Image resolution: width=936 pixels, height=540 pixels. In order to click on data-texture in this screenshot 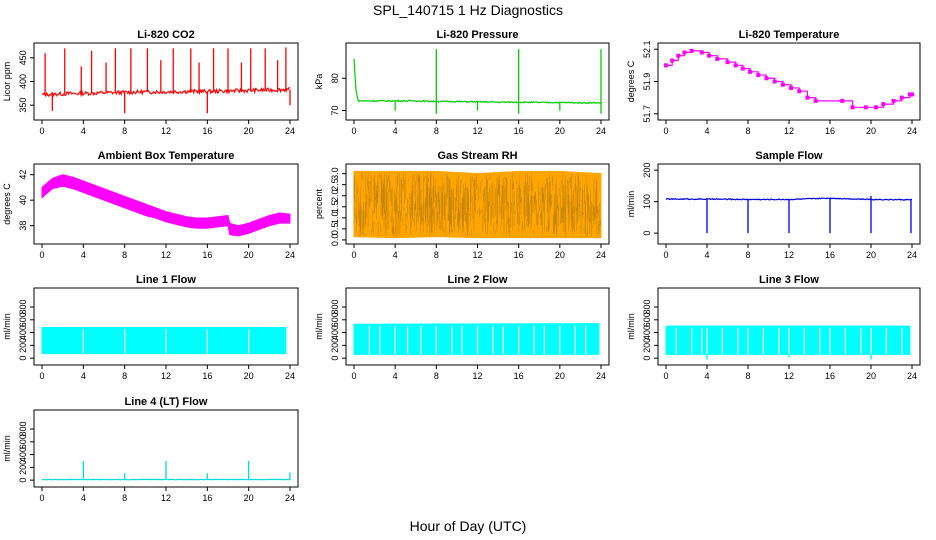, I will do `click(477, 204)`.